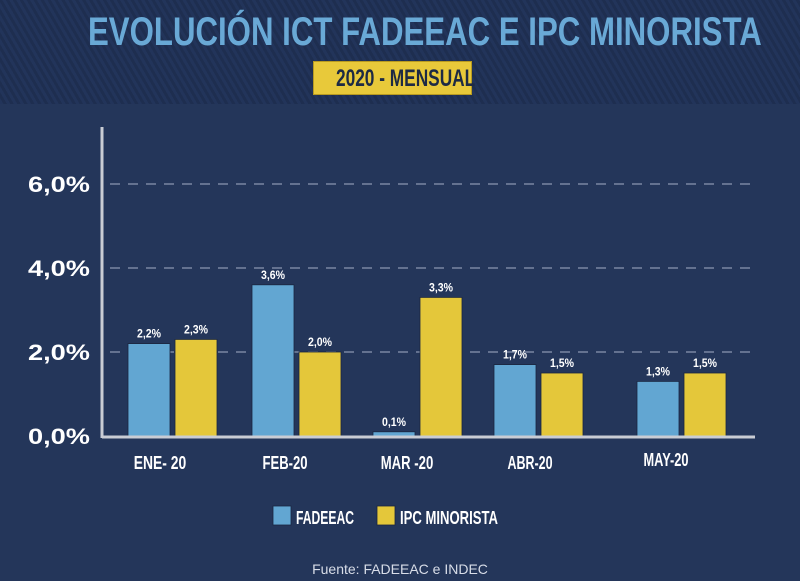 Image resolution: width=800 pixels, height=581 pixels. What do you see at coordinates (320, 342) in the screenshot?
I see `data-label: 2,0%` at bounding box center [320, 342].